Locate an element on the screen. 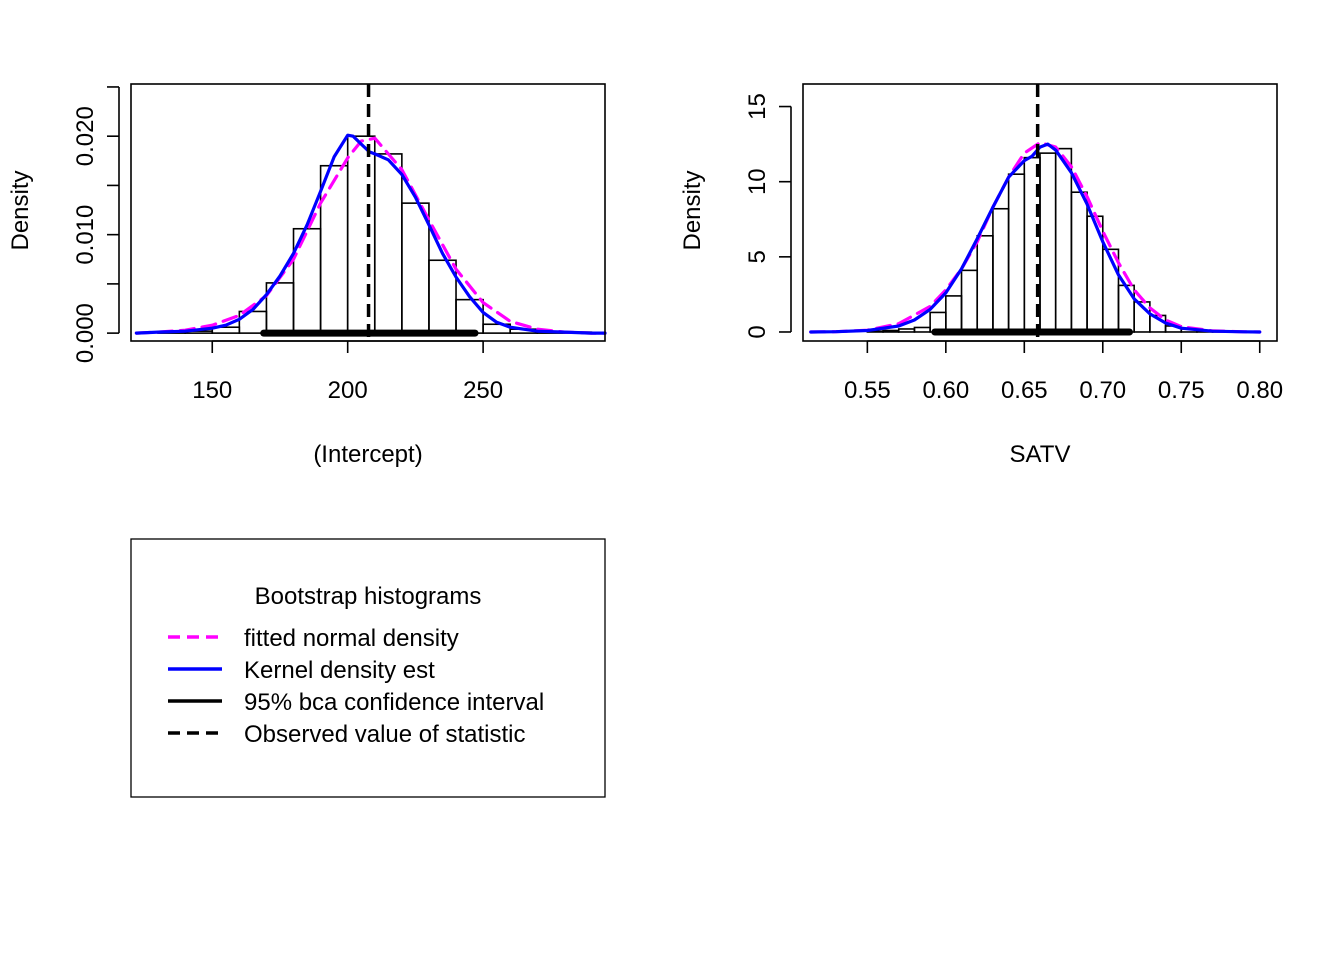  x-tick-label: 0.80 is located at coordinates (1259, 390).